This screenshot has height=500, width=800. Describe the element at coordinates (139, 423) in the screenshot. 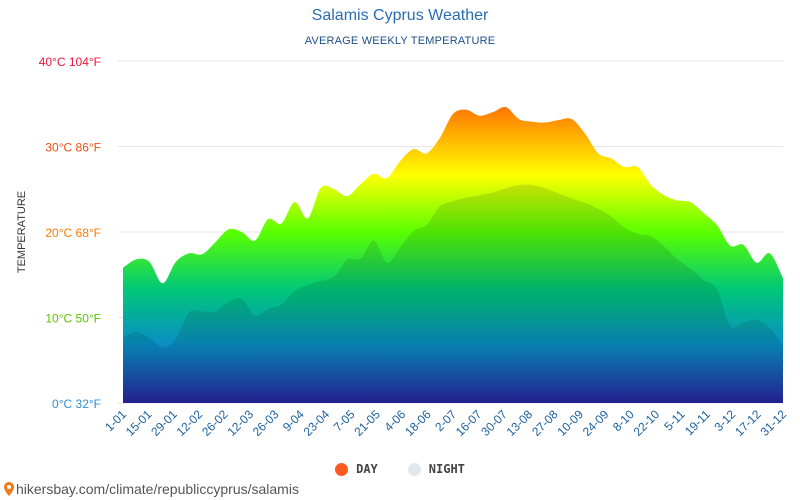

I see `x-tick-label: 15-01` at that location.